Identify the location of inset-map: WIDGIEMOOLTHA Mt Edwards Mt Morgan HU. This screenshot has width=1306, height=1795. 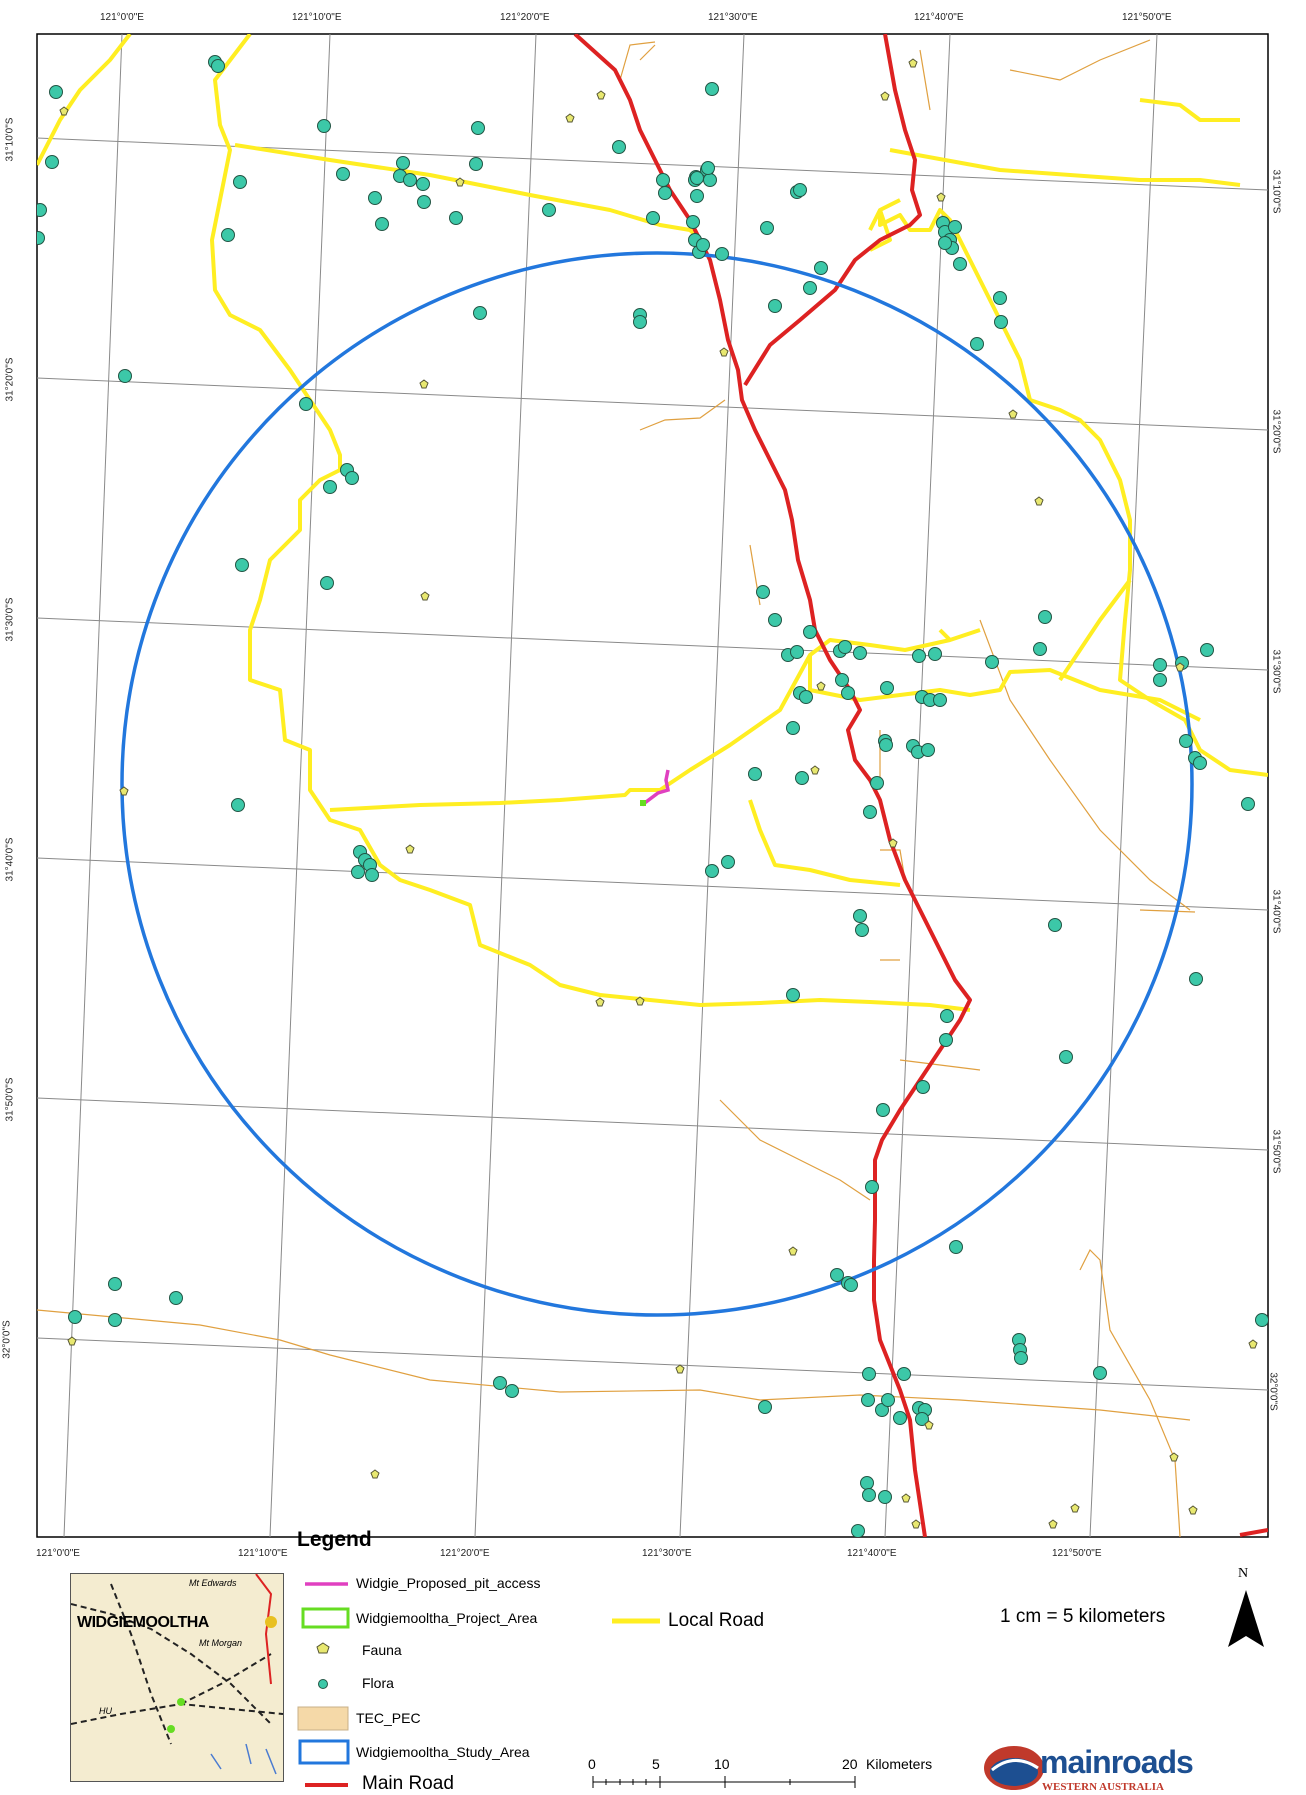
(177, 1677).